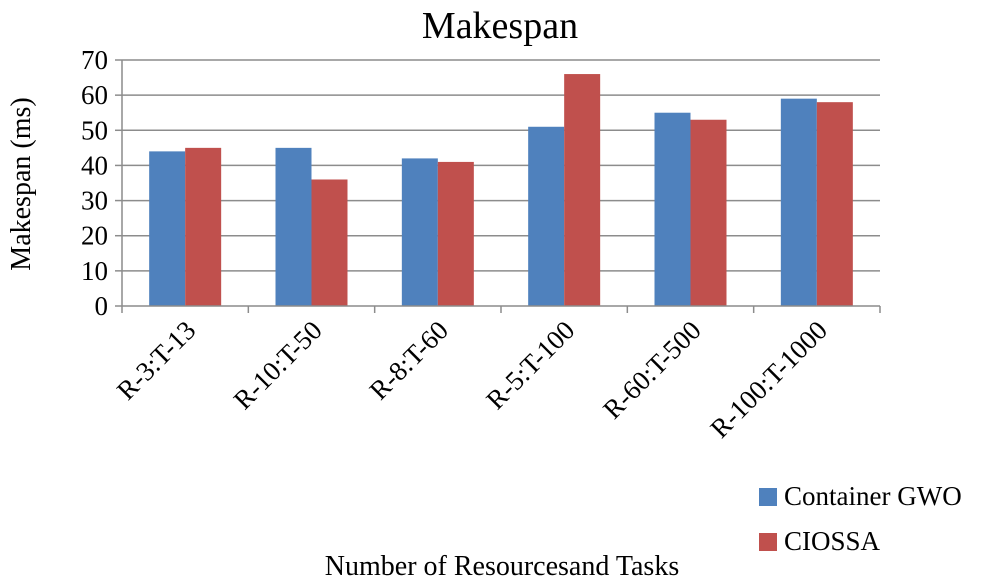 This screenshot has height=585, width=1000. I want to click on x-axis-label: Number of Resourcesand Tasks, so click(502, 566).